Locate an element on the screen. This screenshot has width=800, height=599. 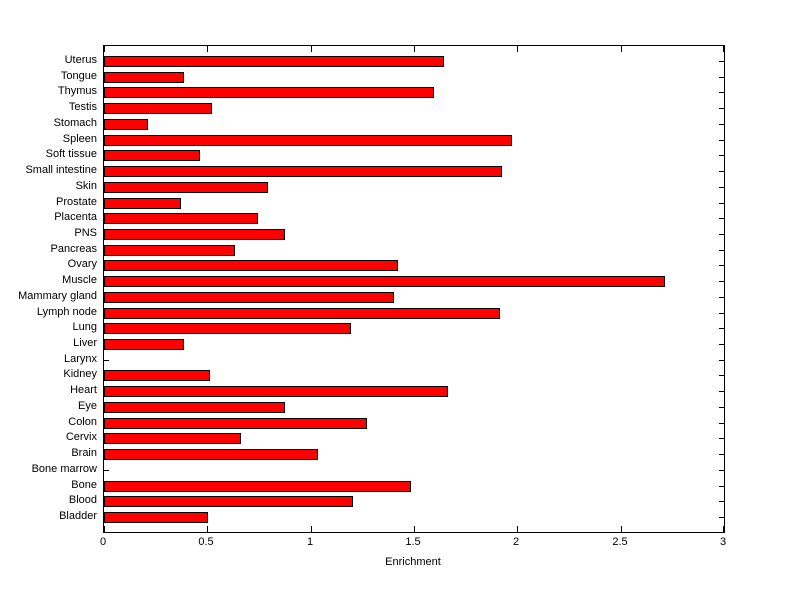
category-label: Larynx is located at coordinates (80, 359).